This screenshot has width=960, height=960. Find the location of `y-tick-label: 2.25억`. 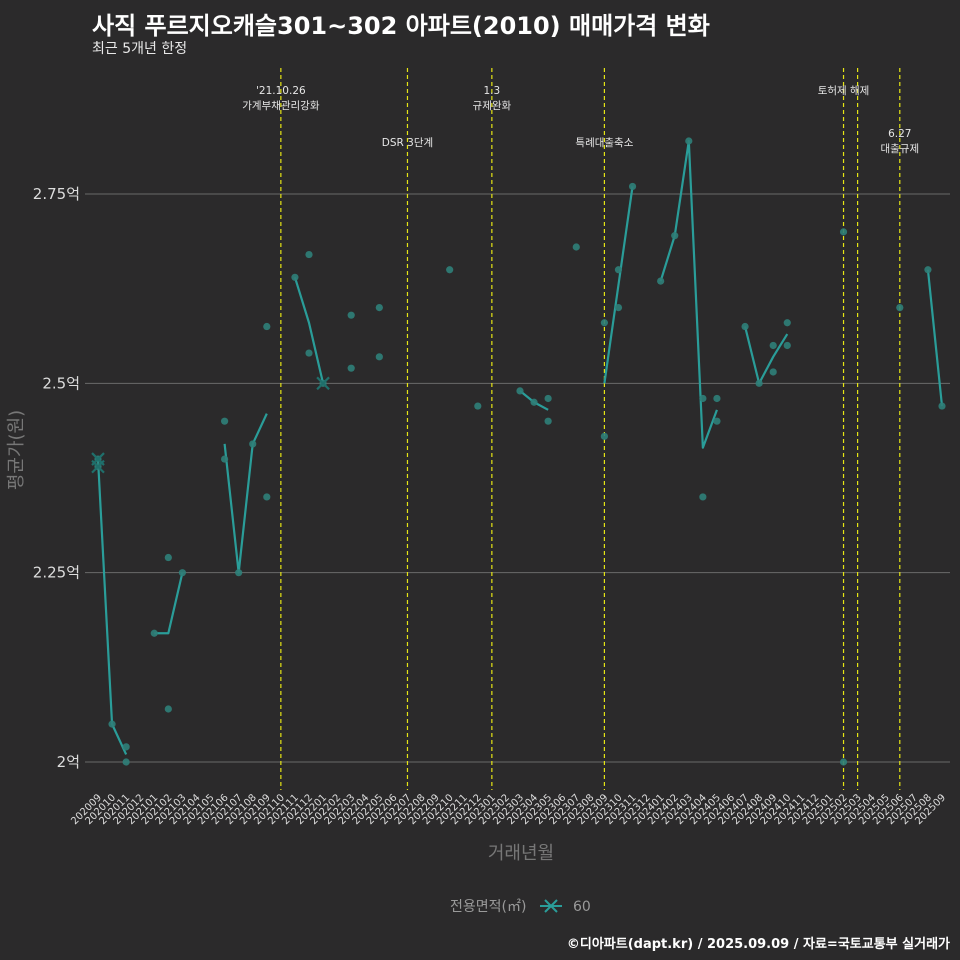

y-tick-label: 2.25억 is located at coordinates (56, 573).